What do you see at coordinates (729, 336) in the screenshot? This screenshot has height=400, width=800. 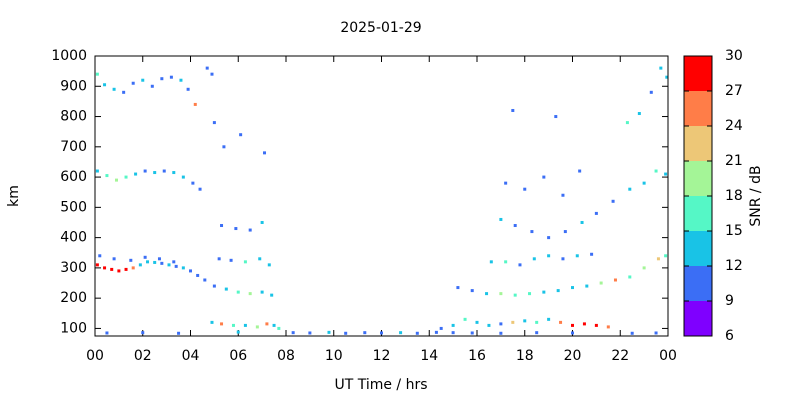 I see `colorbar-tick-label: 6` at bounding box center [729, 336].